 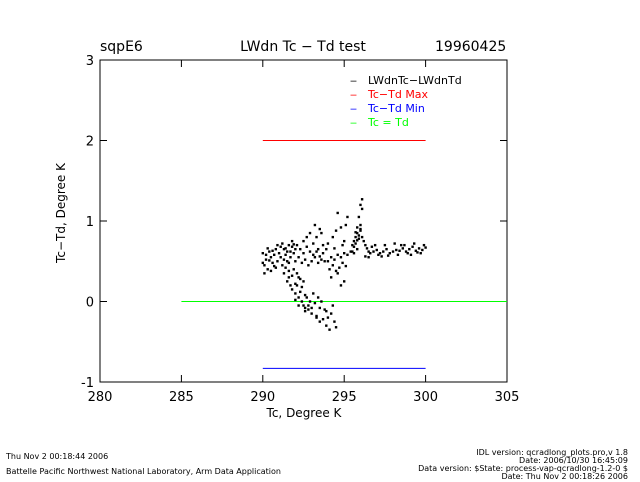 What do you see at coordinates (262, 397) in the screenshot?
I see `x-tick-label: 290` at bounding box center [262, 397].